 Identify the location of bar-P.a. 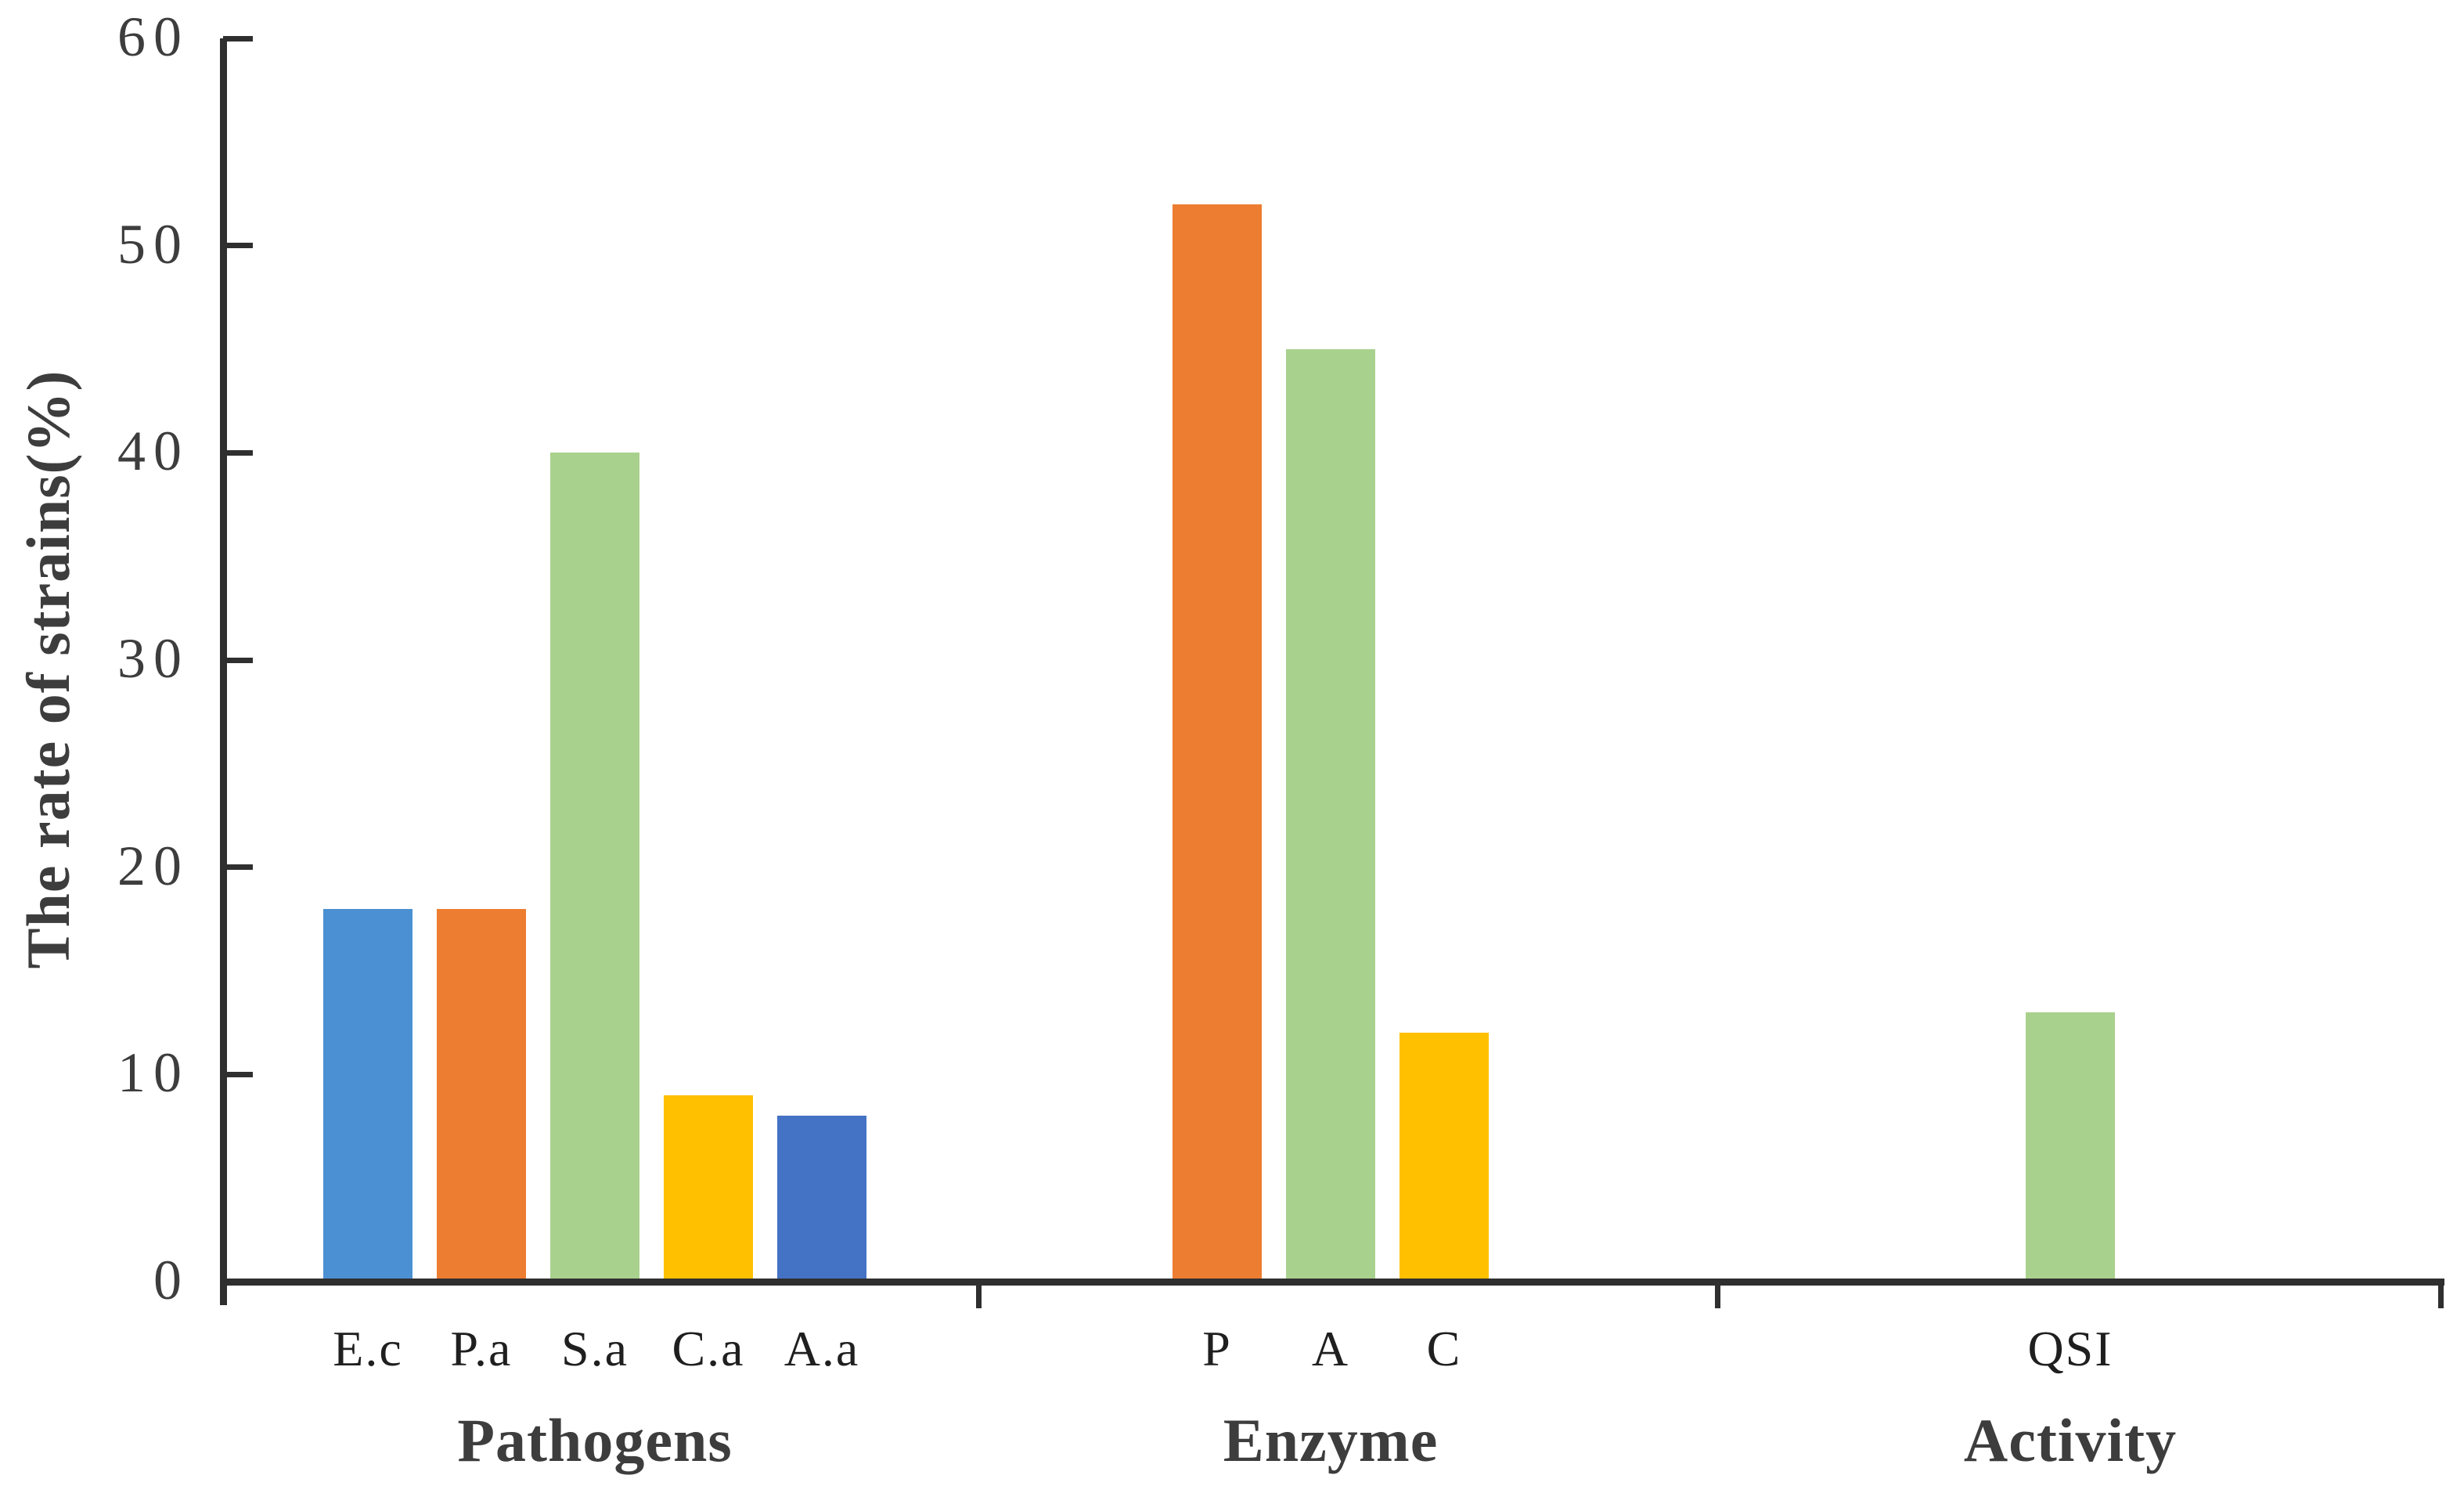
(482, 1095).